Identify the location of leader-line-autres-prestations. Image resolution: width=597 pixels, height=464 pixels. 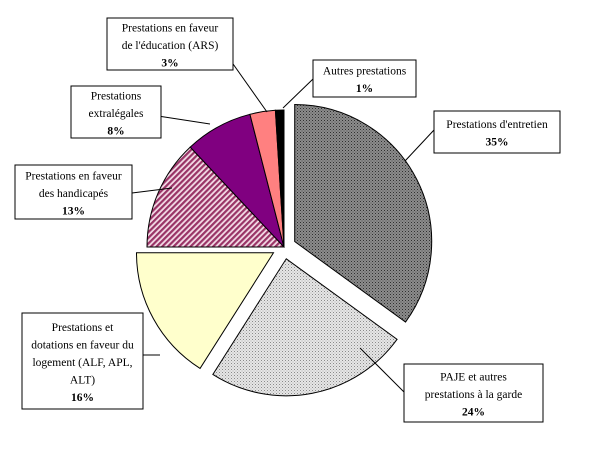
(298, 93).